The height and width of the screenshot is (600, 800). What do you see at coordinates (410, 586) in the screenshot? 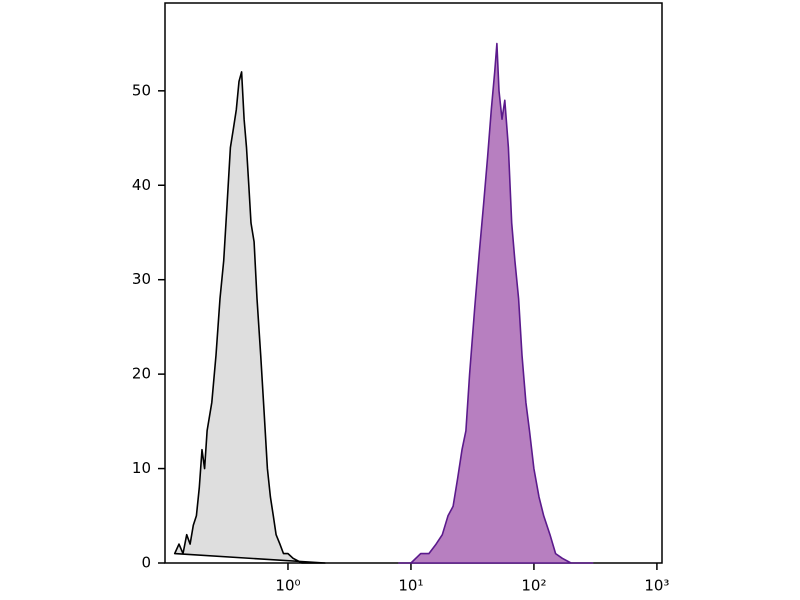
I see `x-tick-label: 10¹` at bounding box center [410, 586].